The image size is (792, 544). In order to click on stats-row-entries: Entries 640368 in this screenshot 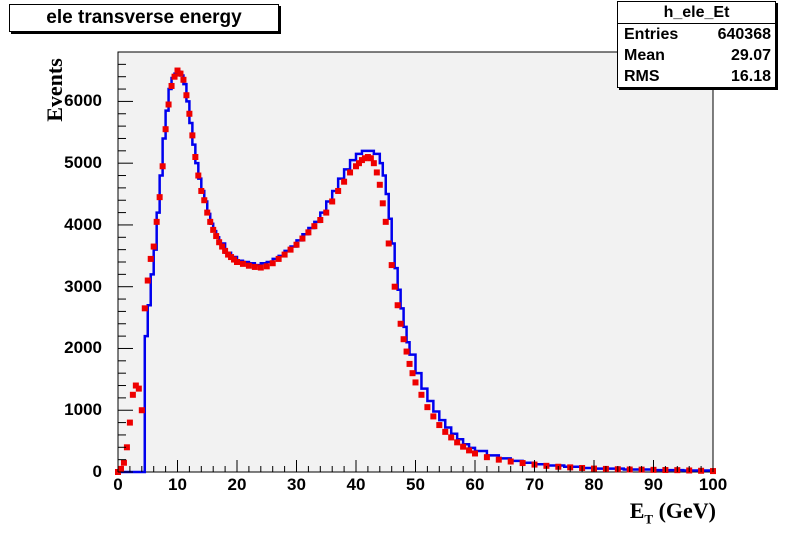, I will do `click(696, 34)`.